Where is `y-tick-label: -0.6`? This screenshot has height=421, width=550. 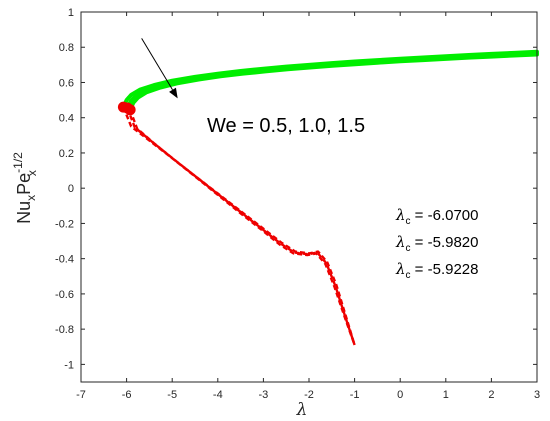
y-tick-label: -0.6 is located at coordinates (64, 295).